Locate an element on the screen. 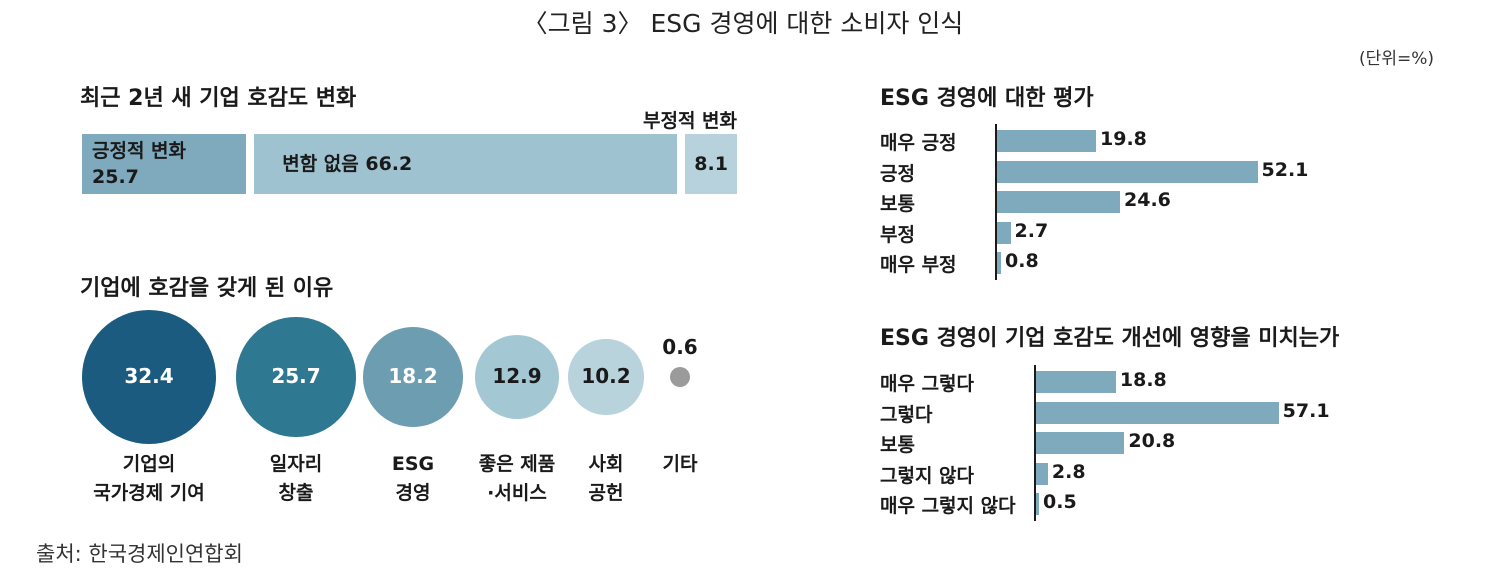 Image resolution: width=1486 pixels, height=582 pixels. bar-chart-2-title: ESG 경영이 기업 호감도 개선에 영향을 미치는가 is located at coordinates (1110, 338).